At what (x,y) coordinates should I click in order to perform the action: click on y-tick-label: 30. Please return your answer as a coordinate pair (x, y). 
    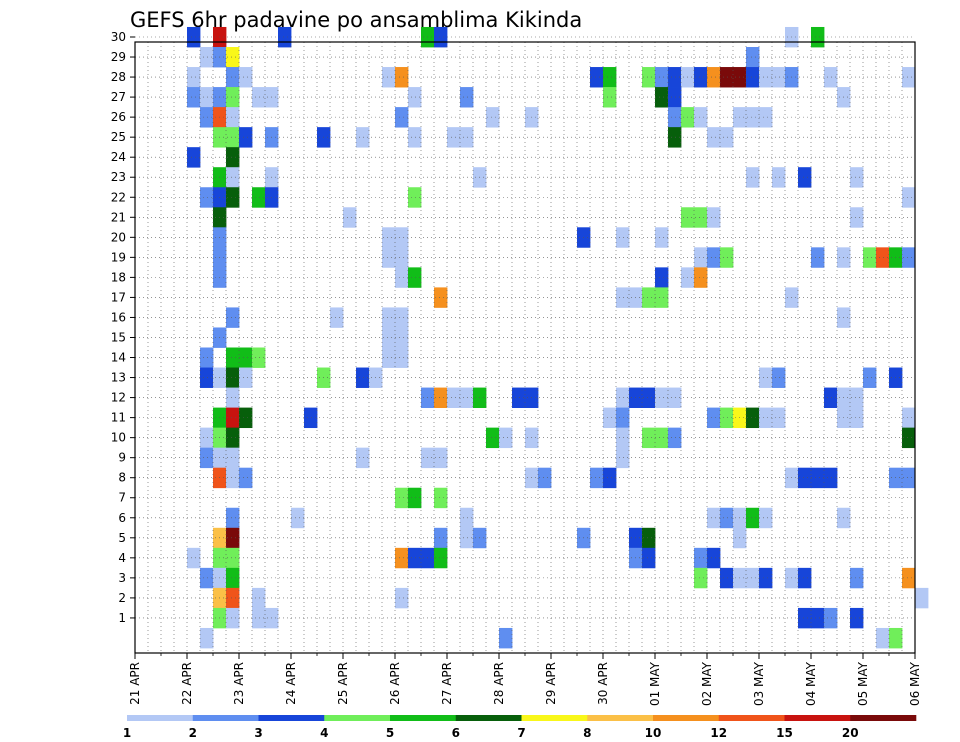
    Looking at the image, I should click on (118, 37).